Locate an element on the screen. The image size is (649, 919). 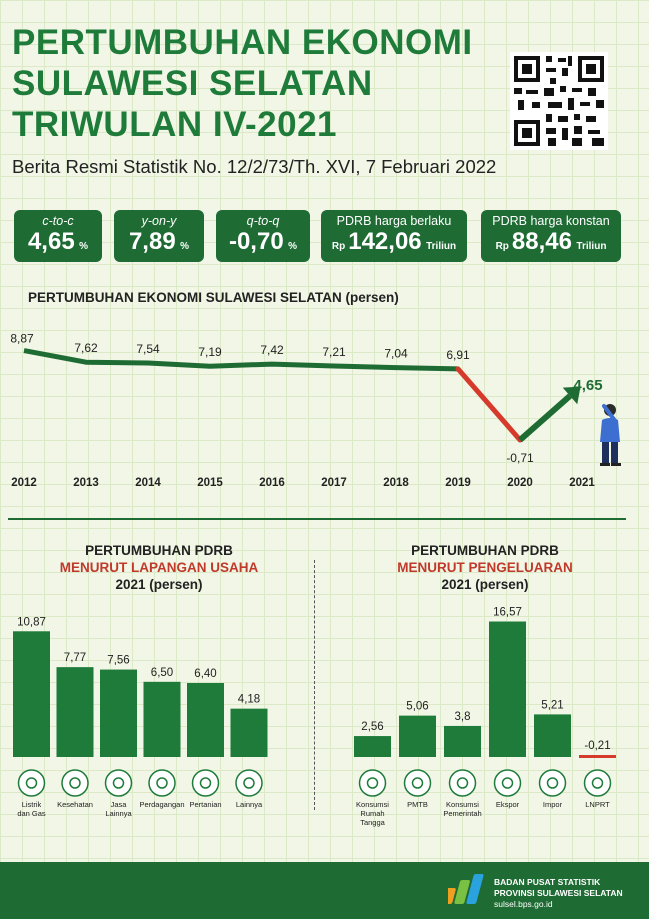
kpi-unit: % is located at coordinates (185, 246).